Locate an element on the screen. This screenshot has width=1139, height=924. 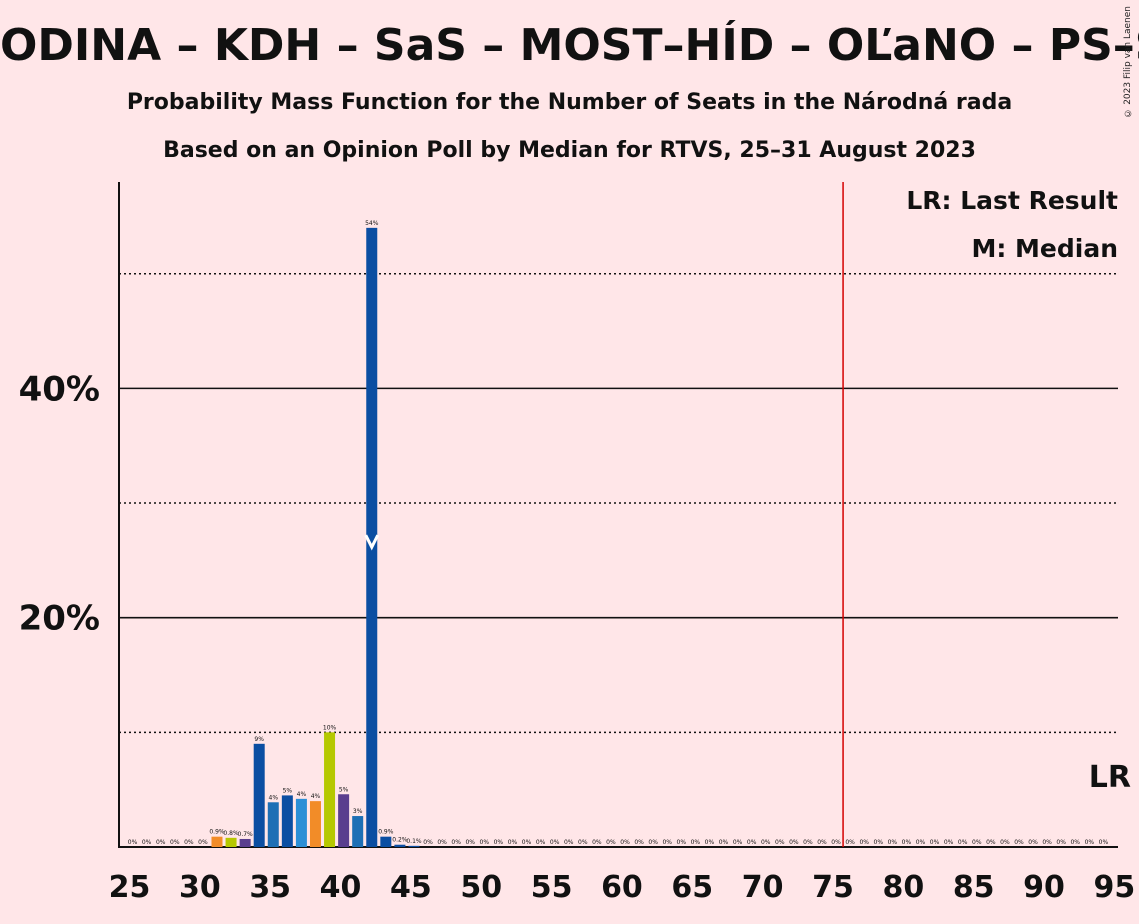
bar-label-37: 5% is located at coordinates (288, 790).